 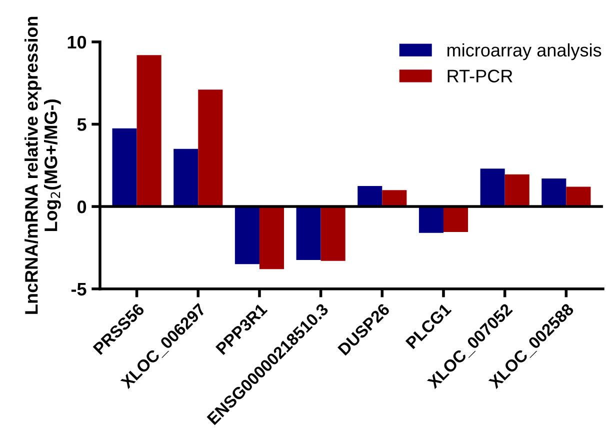 What do you see at coordinates (480, 76) in the screenshot?
I see `legend-label: RT-PCR` at bounding box center [480, 76].